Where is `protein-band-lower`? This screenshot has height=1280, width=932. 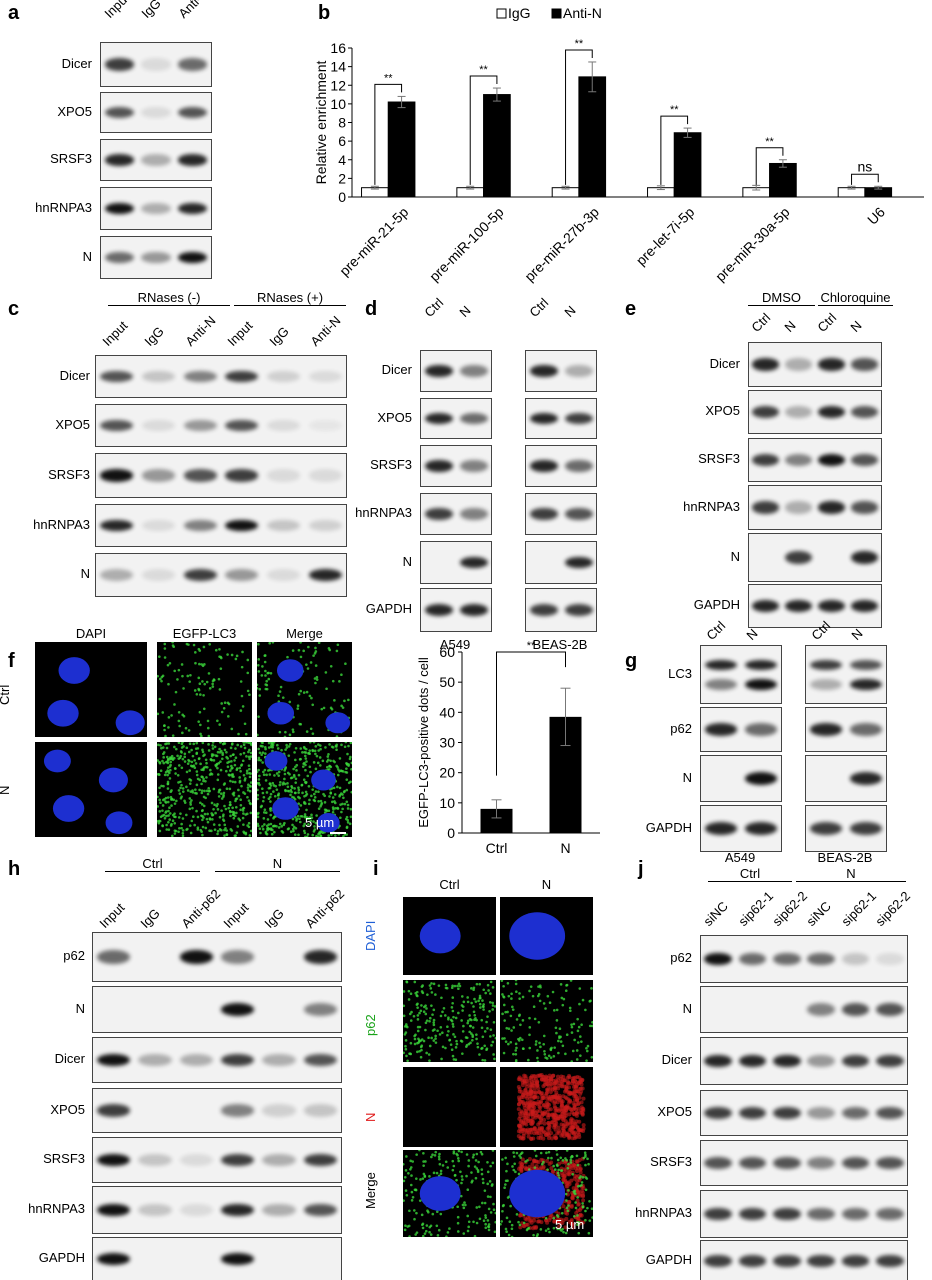
protein-band-lower is located at coordinates (761, 685).